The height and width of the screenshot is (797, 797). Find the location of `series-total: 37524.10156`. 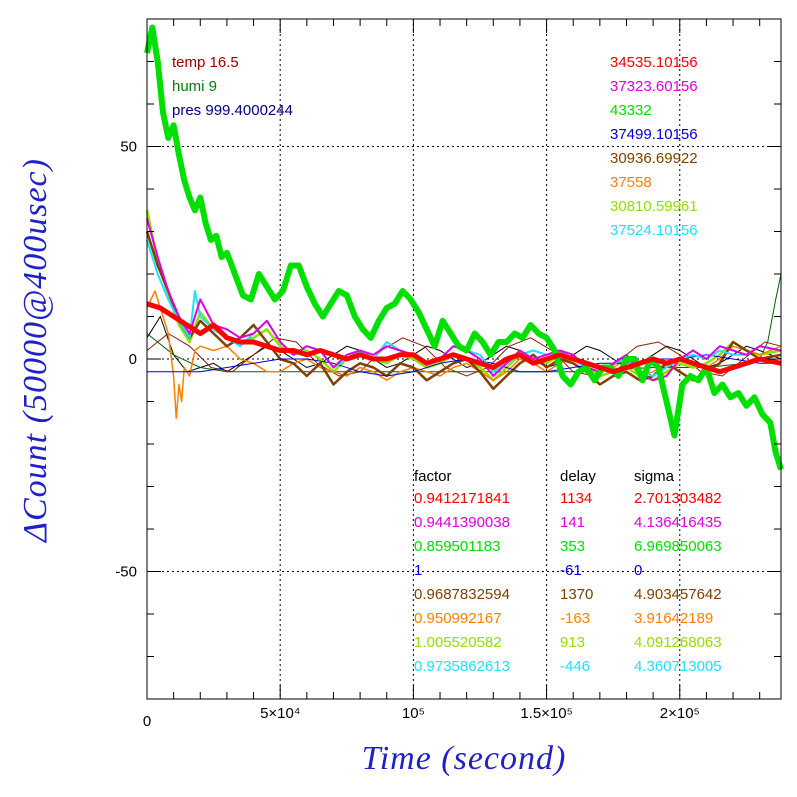

series-total: 37524.10156 is located at coordinates (654, 230).